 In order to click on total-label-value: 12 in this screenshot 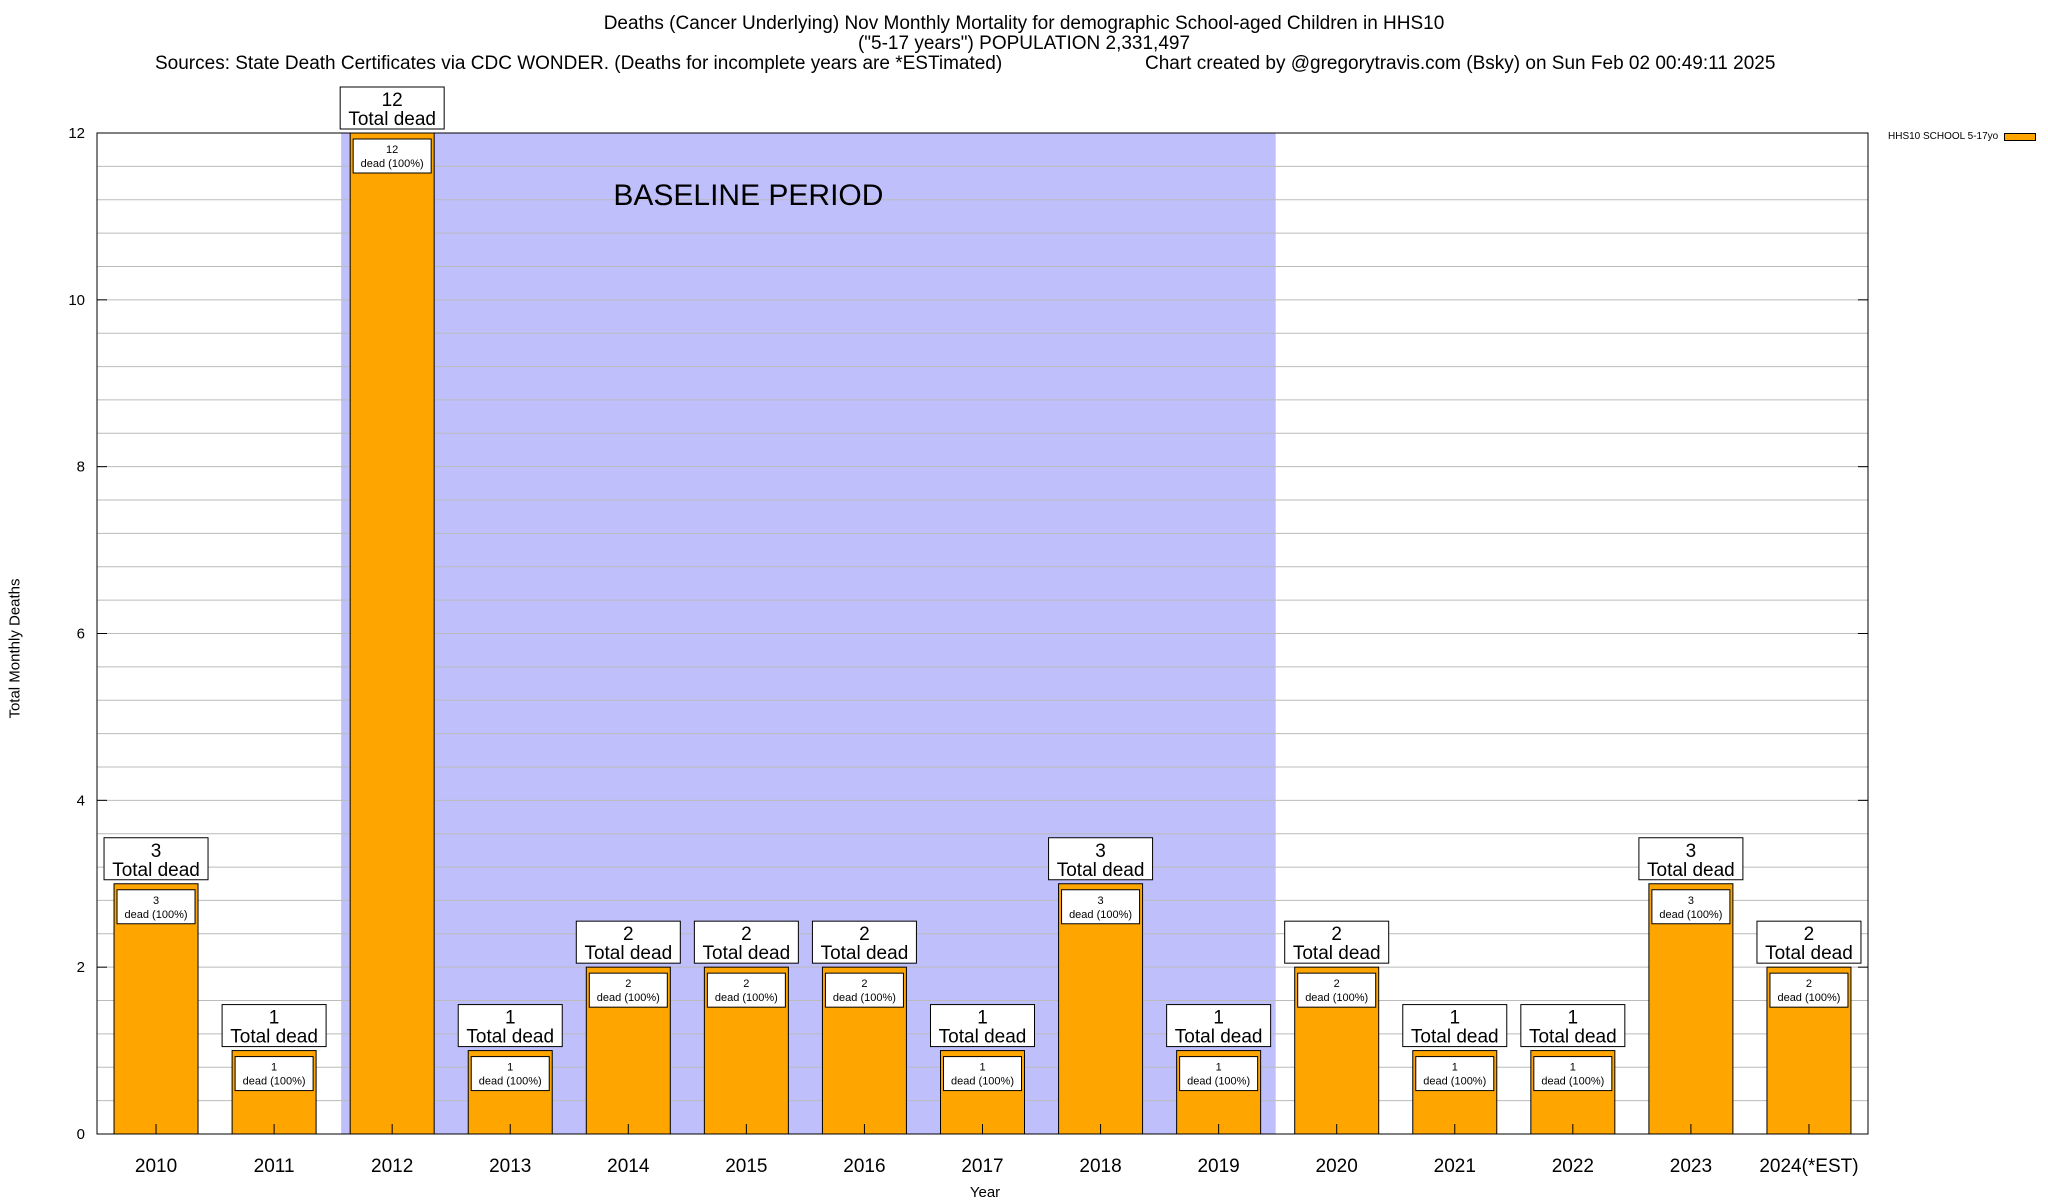, I will do `click(392, 100)`.